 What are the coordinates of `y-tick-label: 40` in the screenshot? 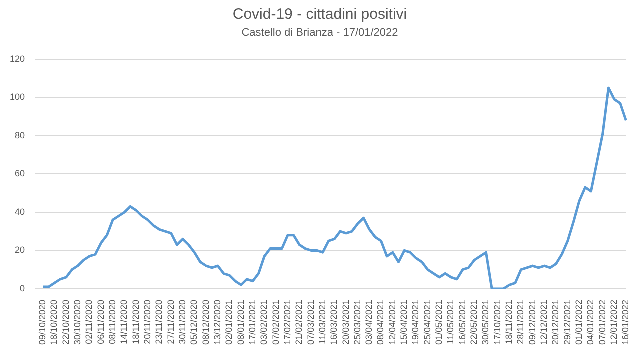 It's located at (20, 211).